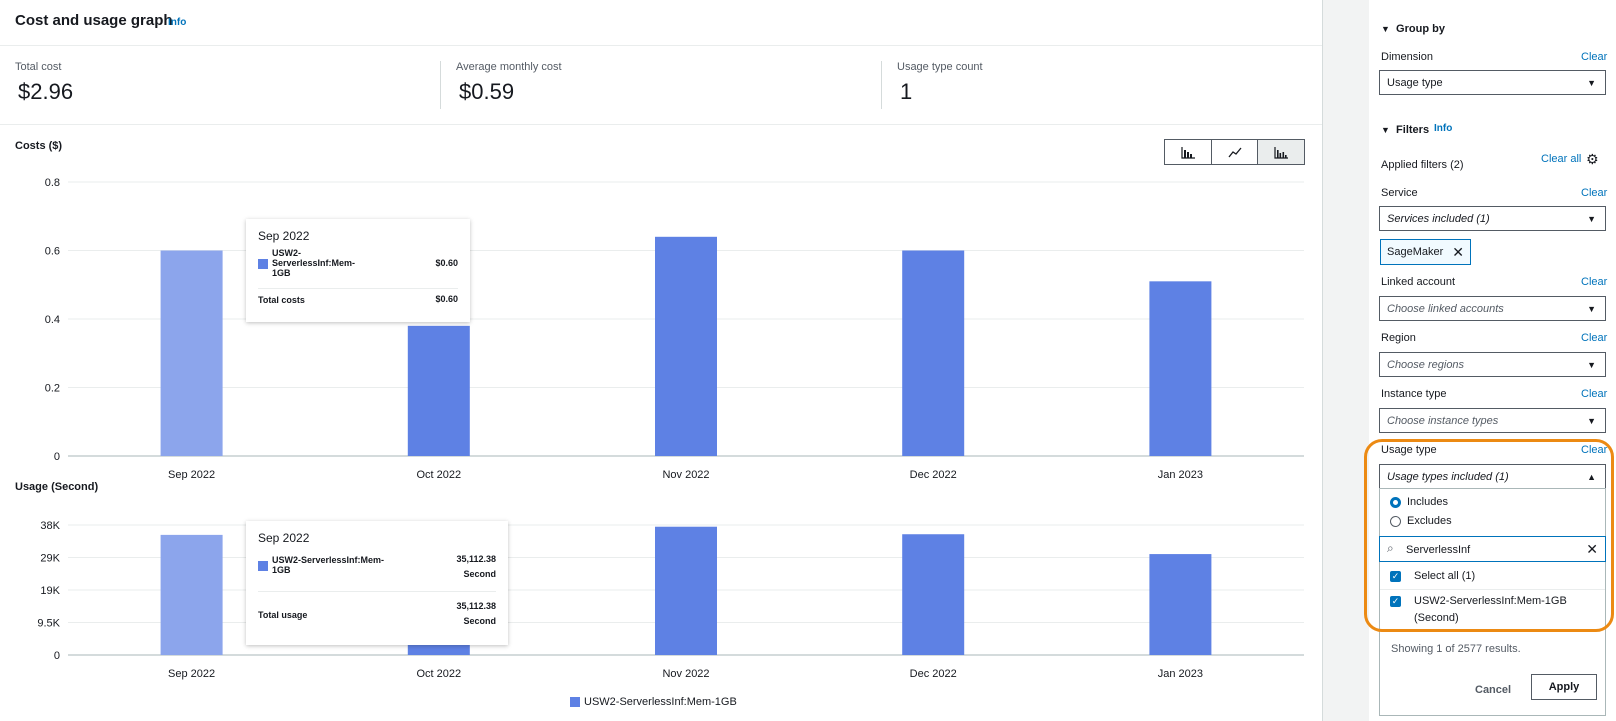 The height and width of the screenshot is (721, 1616). I want to click on panel-splitter, so click(1322, 360).